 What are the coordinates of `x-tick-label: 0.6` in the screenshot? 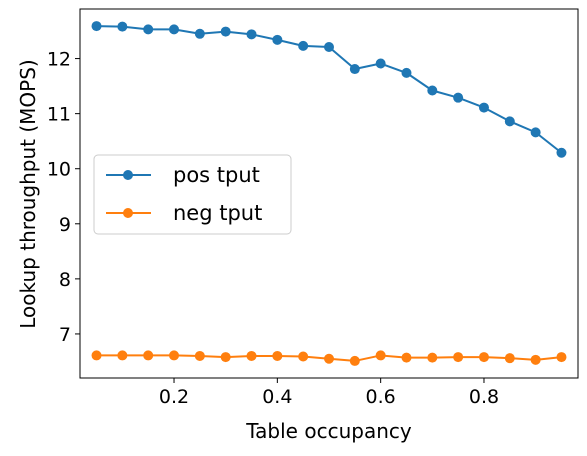 It's located at (381, 397).